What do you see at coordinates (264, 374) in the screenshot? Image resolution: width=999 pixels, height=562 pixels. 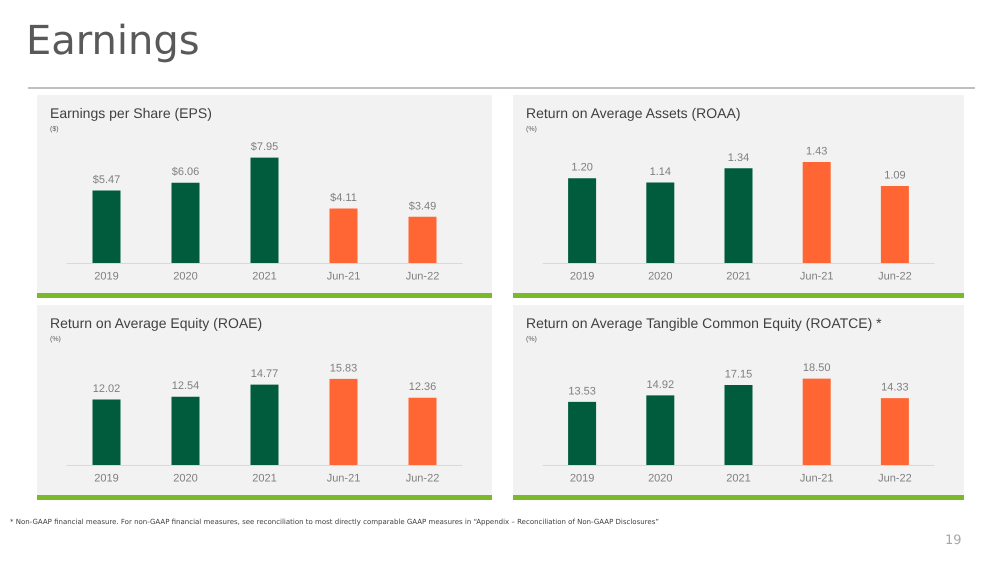 I see `data-label: 14.77` at bounding box center [264, 374].